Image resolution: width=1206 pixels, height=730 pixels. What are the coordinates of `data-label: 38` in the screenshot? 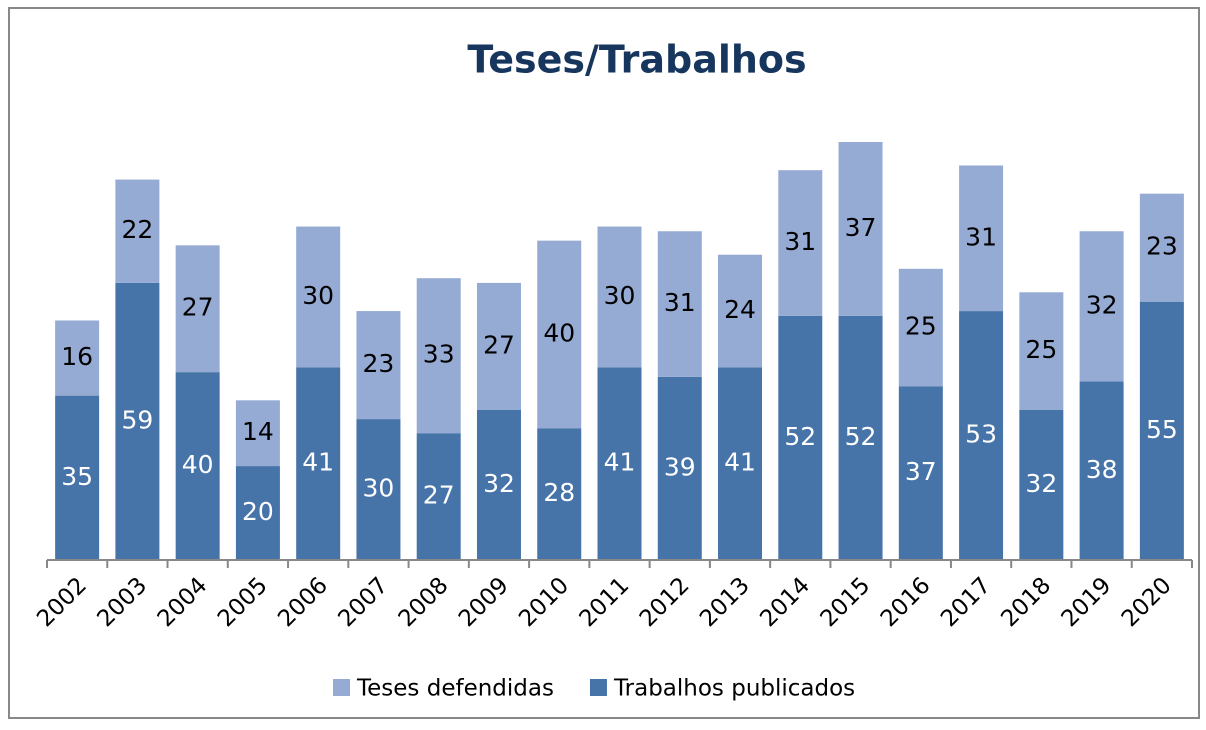 It's located at (1102, 469).